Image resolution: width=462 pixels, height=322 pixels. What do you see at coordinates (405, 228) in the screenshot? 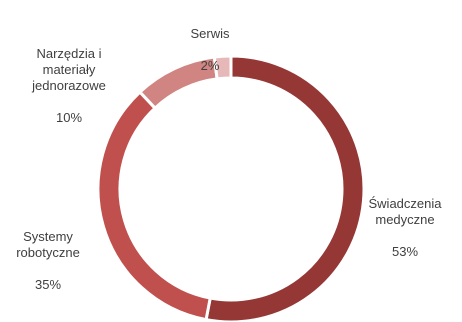
I see `data-label-swiadczenia-medyczne: Świadczenia medyczne 53%` at bounding box center [405, 228].